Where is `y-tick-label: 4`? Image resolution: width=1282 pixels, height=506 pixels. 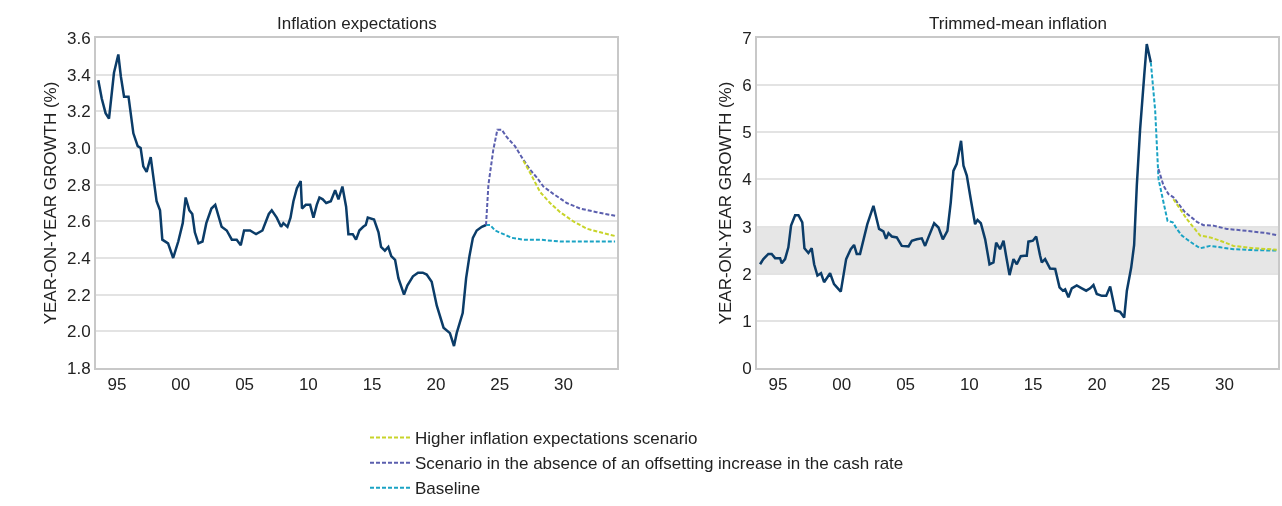
y-tick-label: 4 is located at coordinates (747, 180).